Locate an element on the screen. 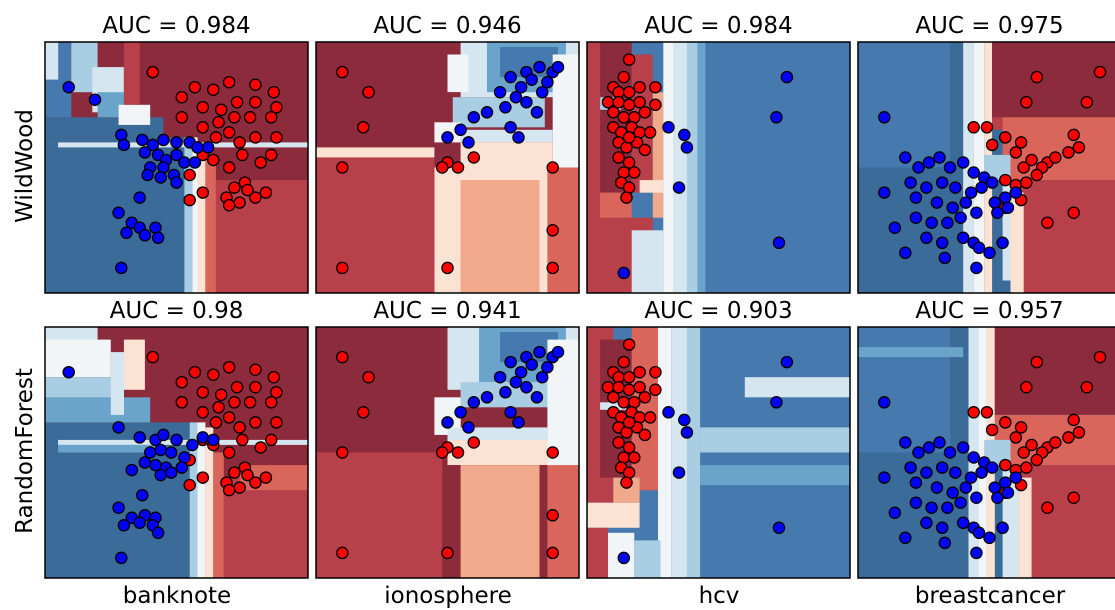  panel-ionosphere-wildwood: AUC = 0.946 is located at coordinates (447, 153).